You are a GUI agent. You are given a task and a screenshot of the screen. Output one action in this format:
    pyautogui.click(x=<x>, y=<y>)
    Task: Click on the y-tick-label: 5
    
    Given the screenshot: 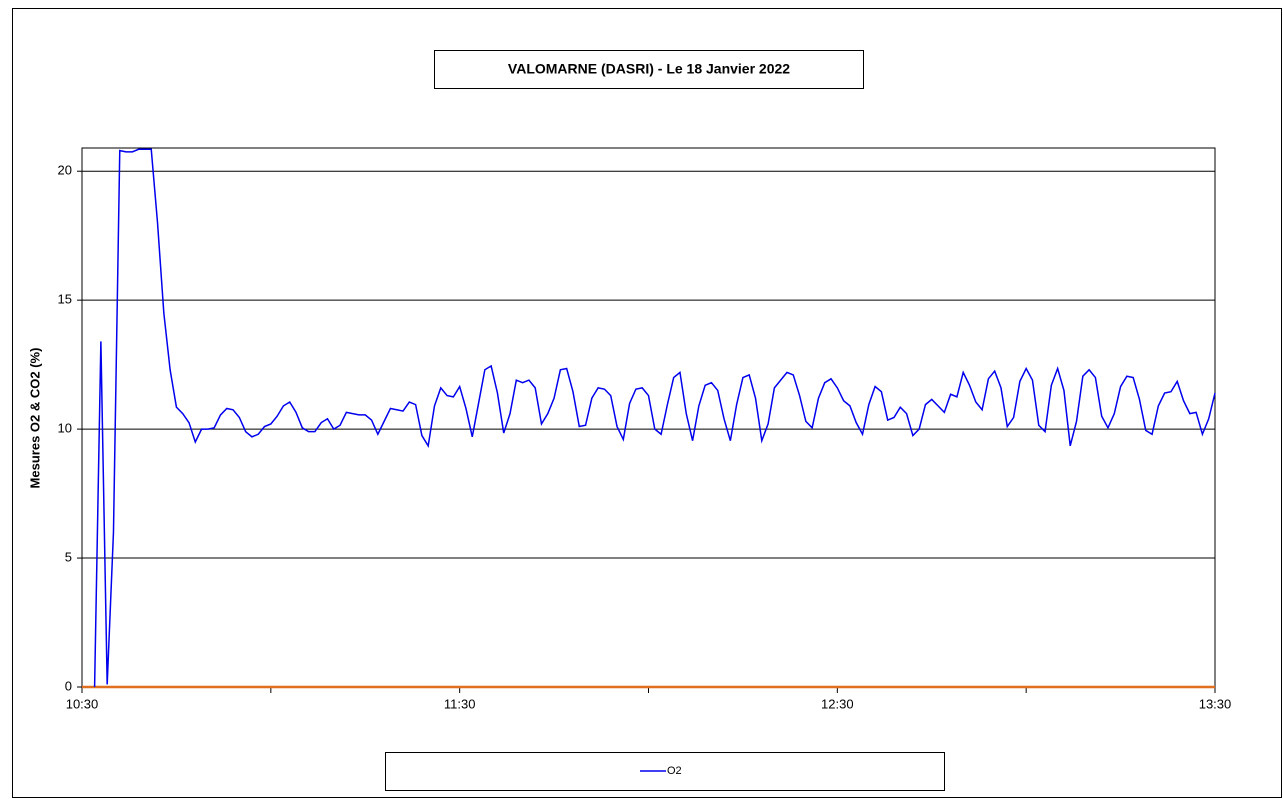 What is the action you would take?
    pyautogui.click(x=68, y=556)
    